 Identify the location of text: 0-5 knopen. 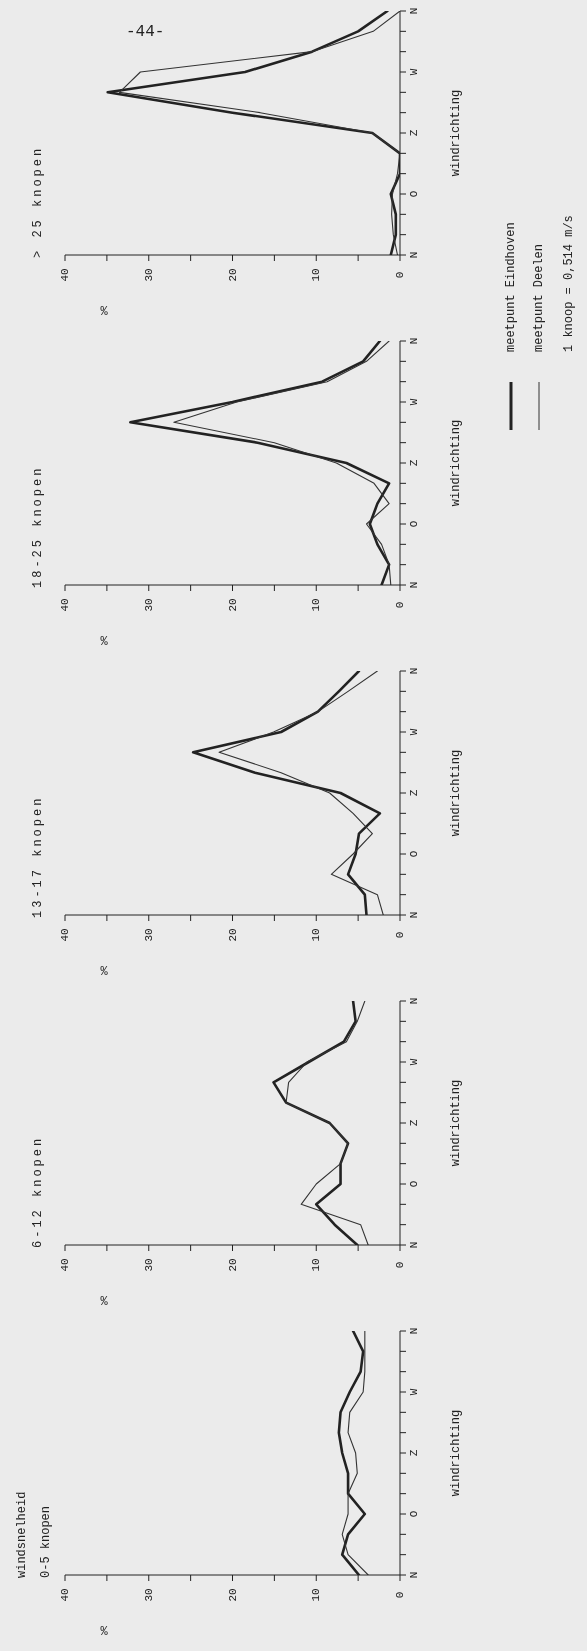
(46, 1541).